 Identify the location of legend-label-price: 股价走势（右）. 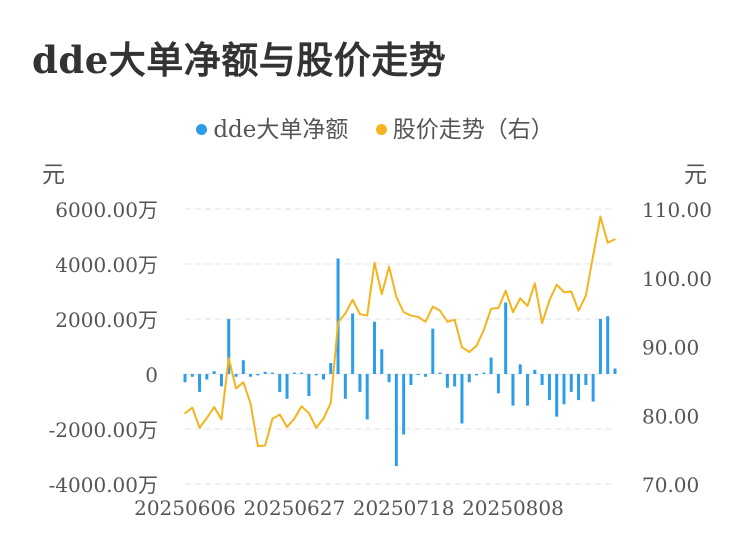
(473, 130).